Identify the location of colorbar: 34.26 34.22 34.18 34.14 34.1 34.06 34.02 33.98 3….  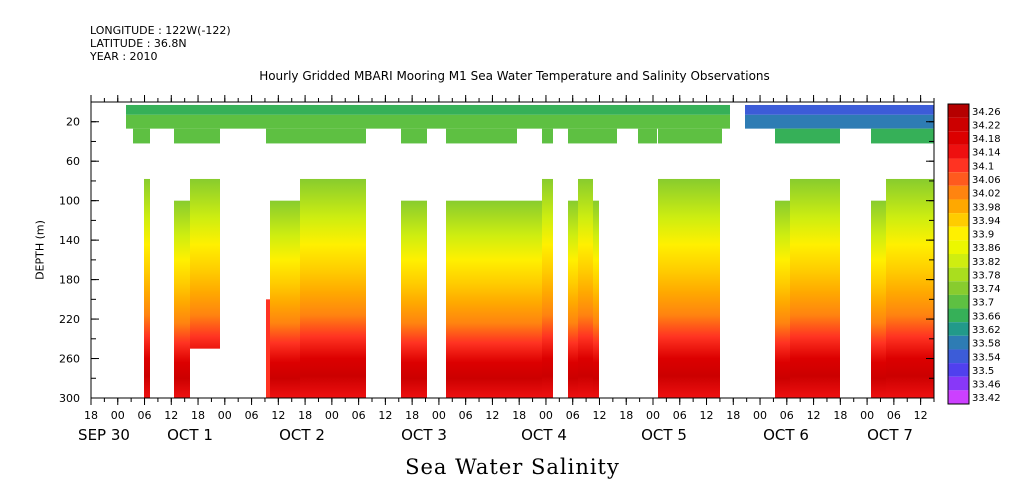
(974, 254).